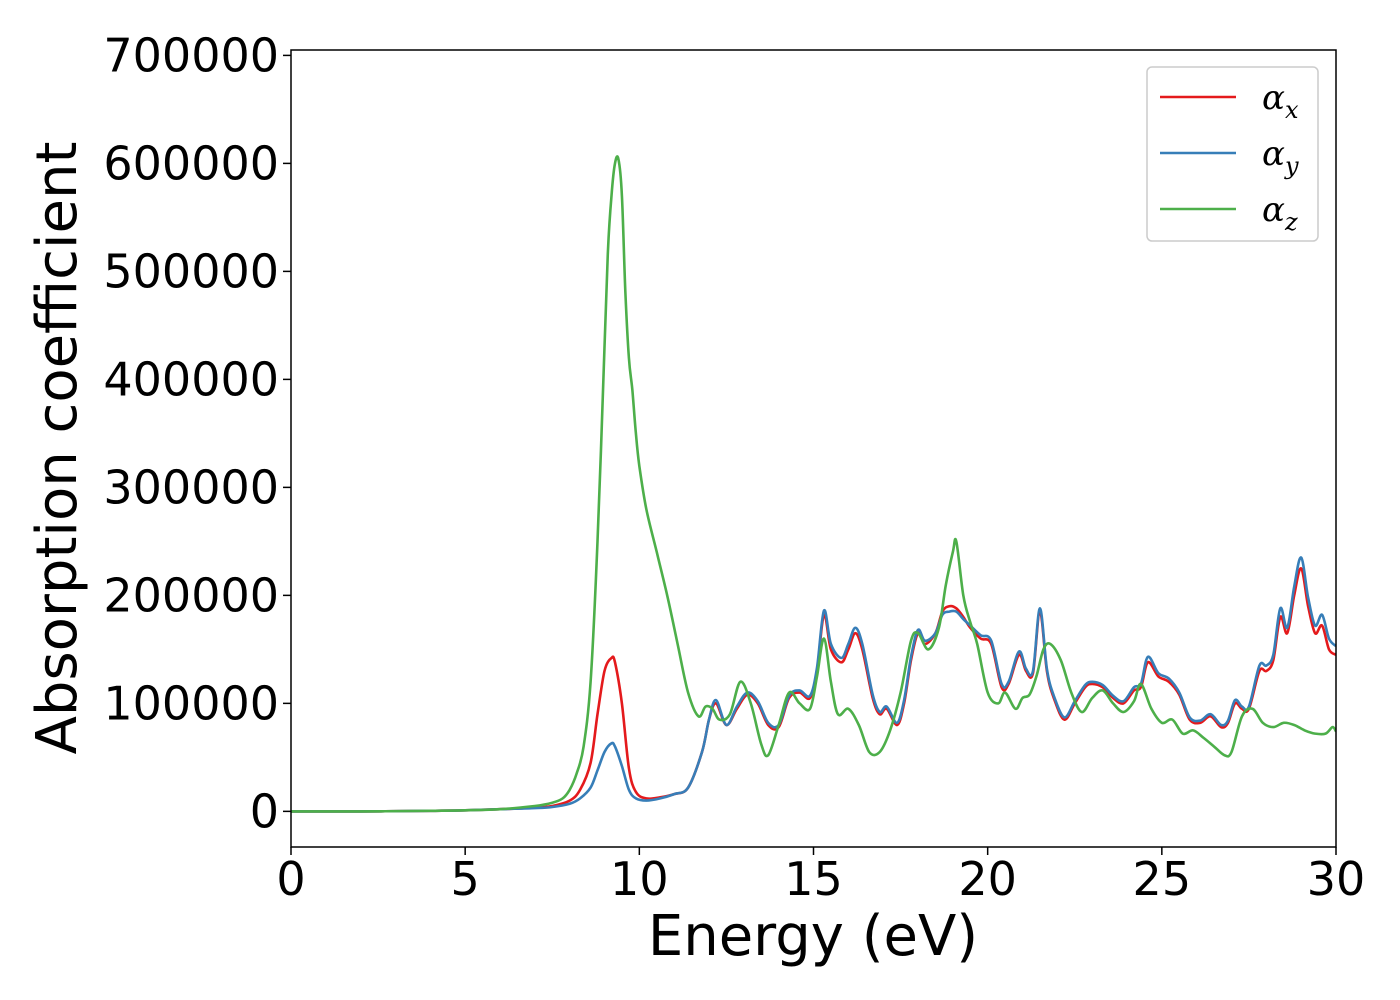 This screenshot has width=1400, height=1000. I want to click on x-tick-label: 10, so click(639, 879).